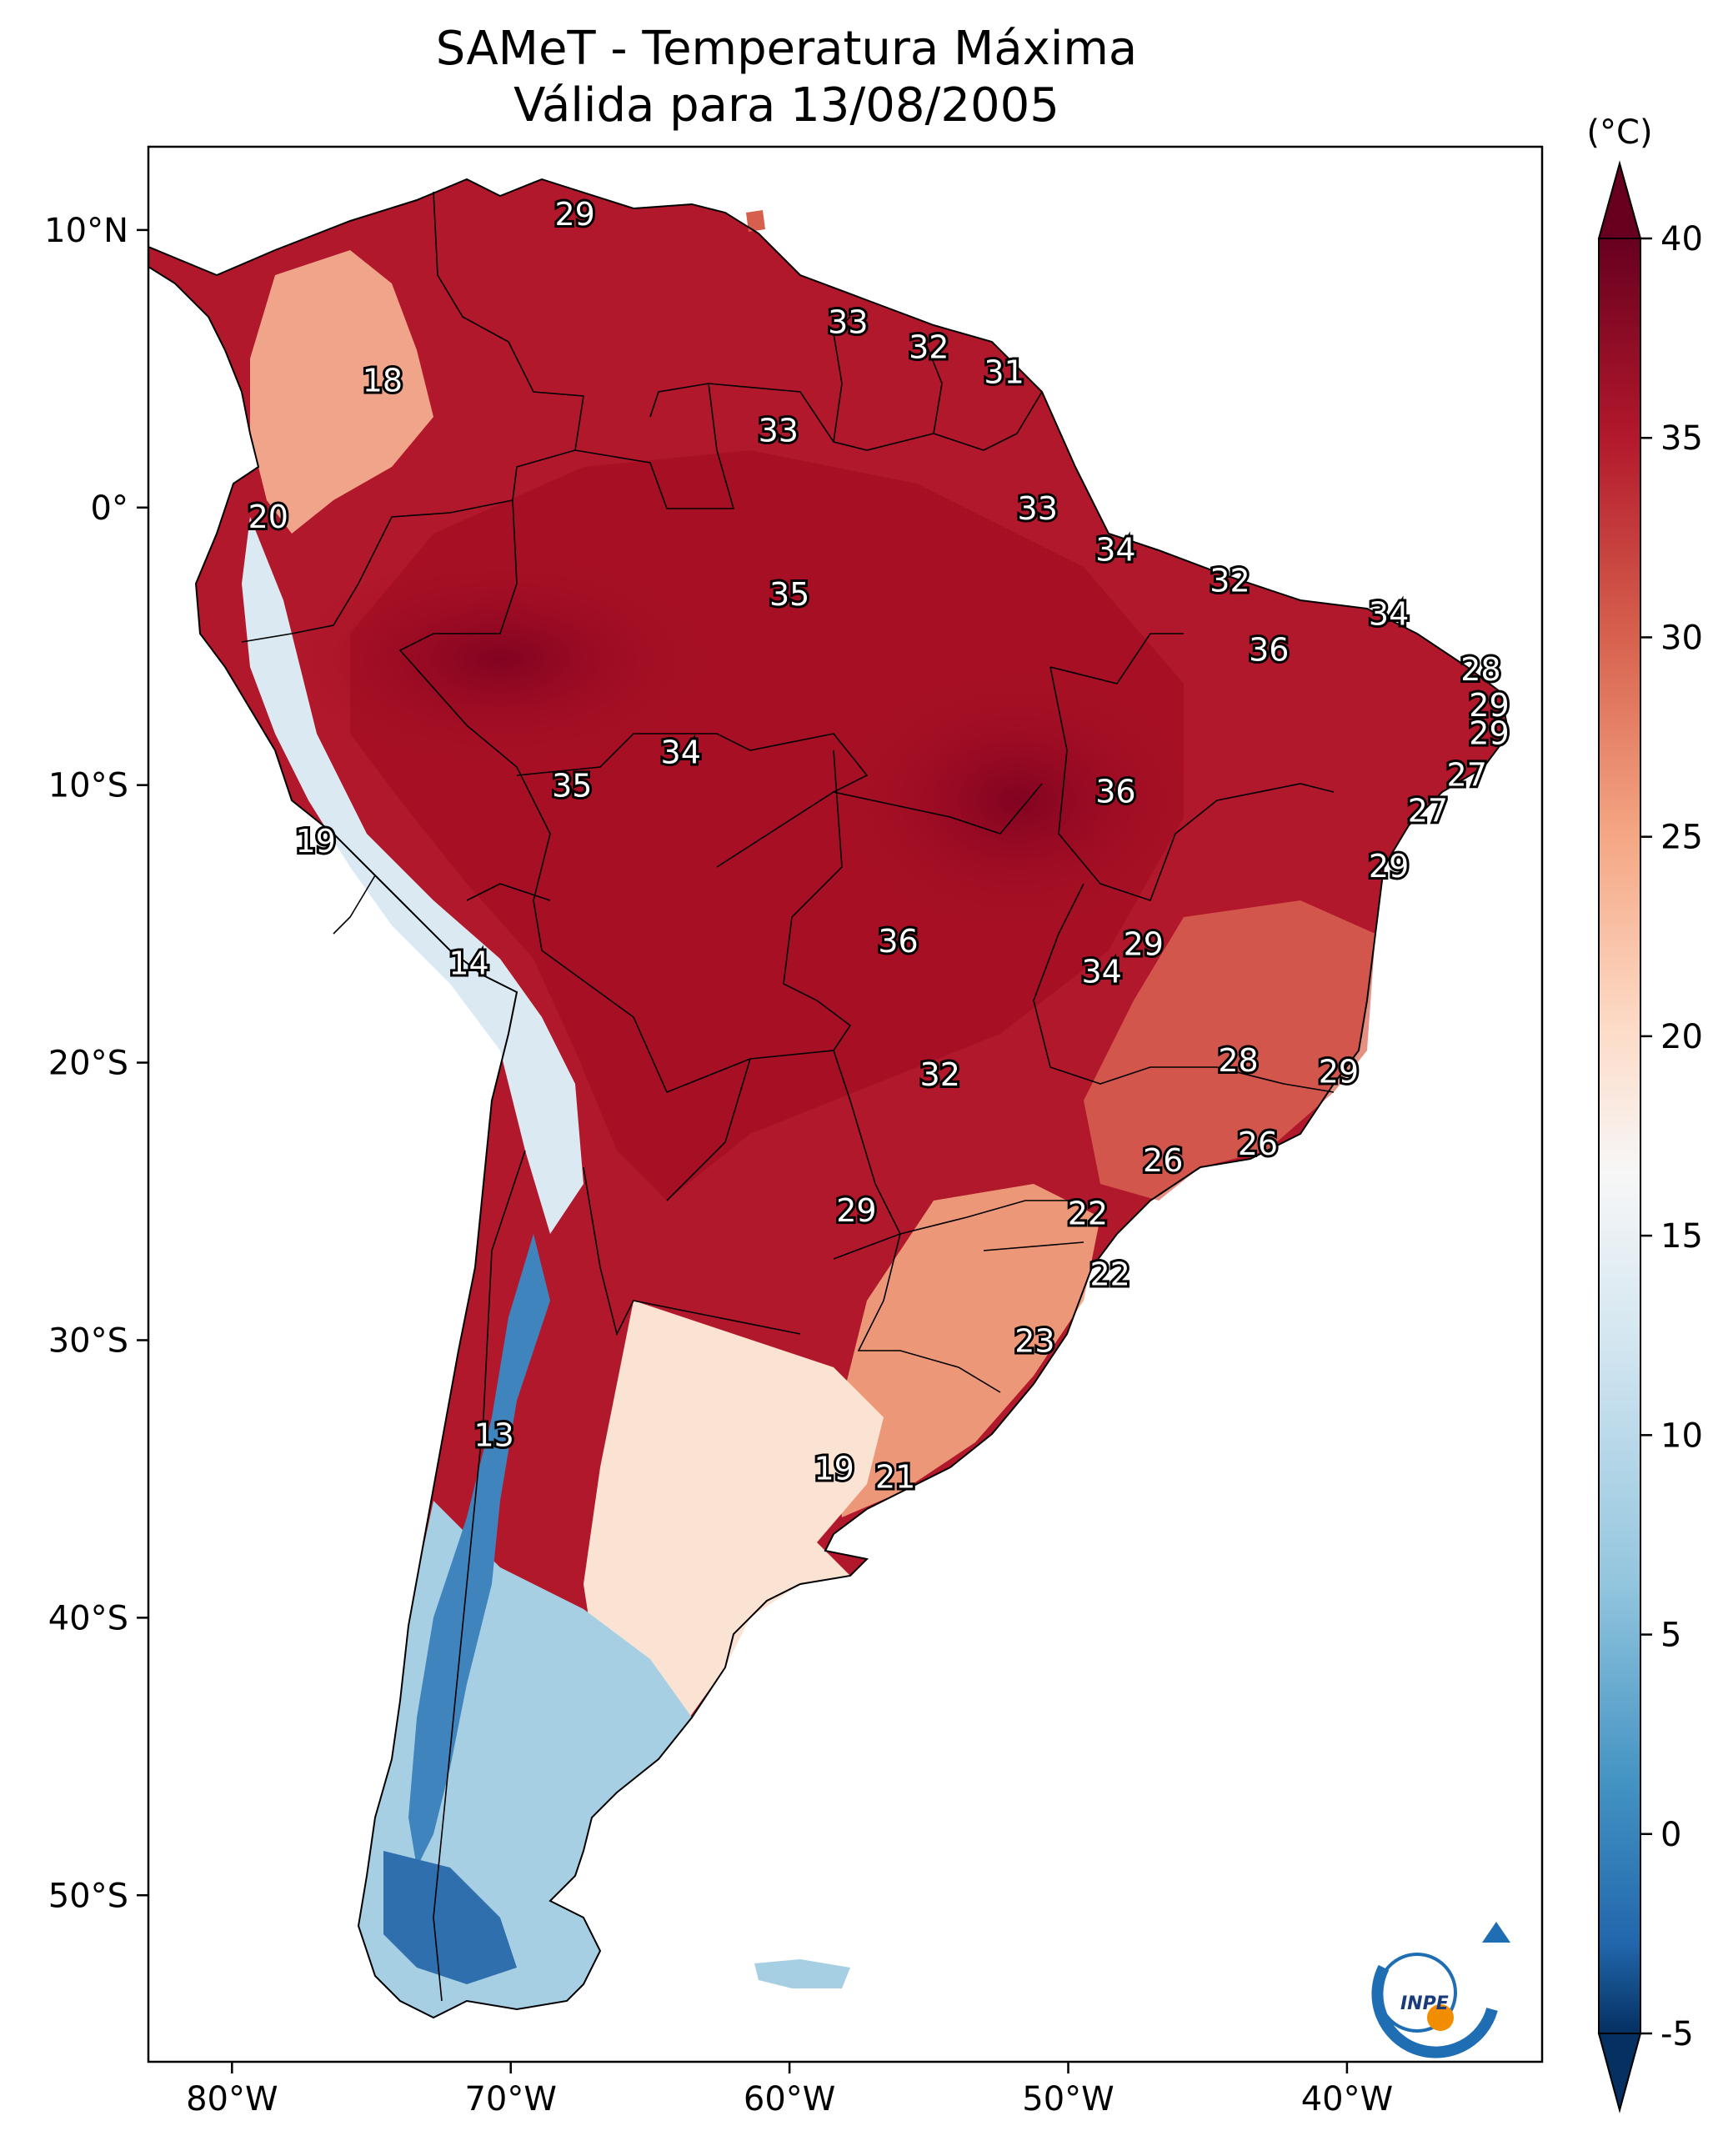 This screenshot has width=1723, height=2156. I want to click on y-tick-label: 30°S, so click(88, 1340).